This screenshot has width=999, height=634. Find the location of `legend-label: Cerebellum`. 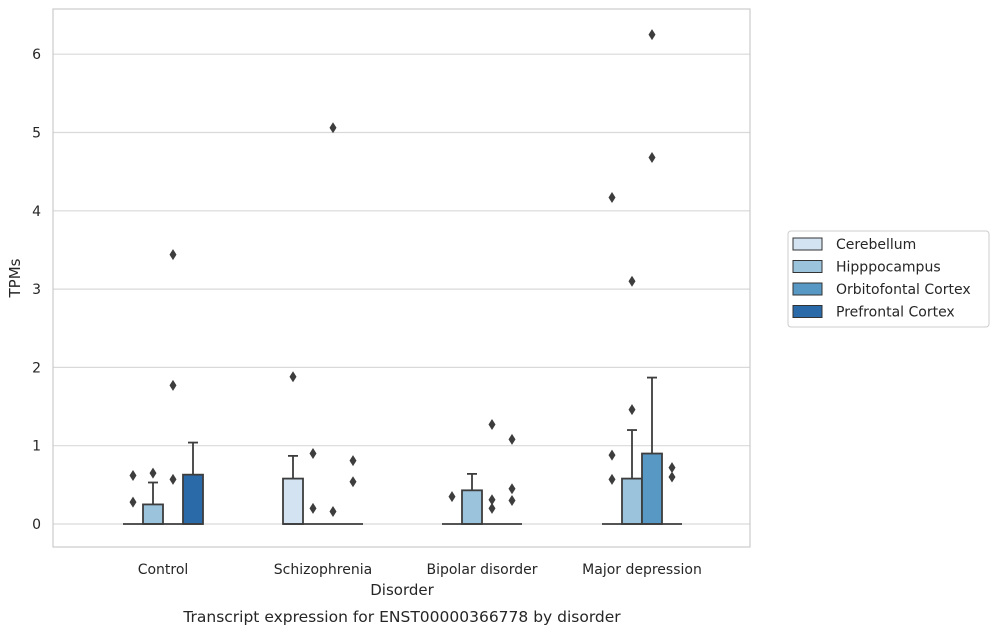

legend-label: Cerebellum is located at coordinates (876, 245).